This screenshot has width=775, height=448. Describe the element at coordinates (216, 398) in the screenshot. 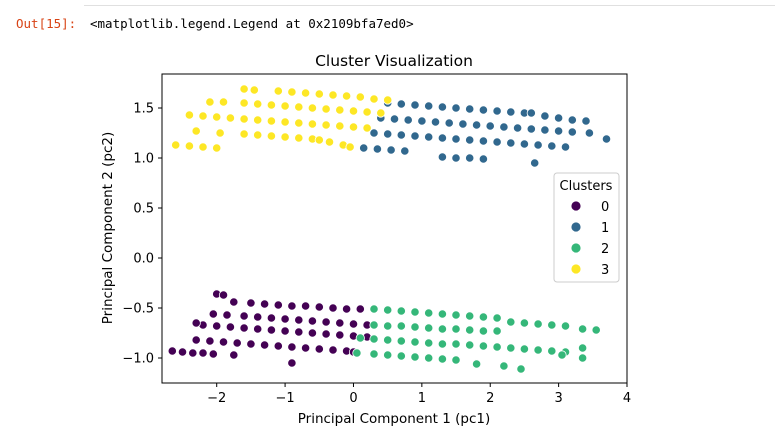

I see `x-tick-label: −2` at that location.